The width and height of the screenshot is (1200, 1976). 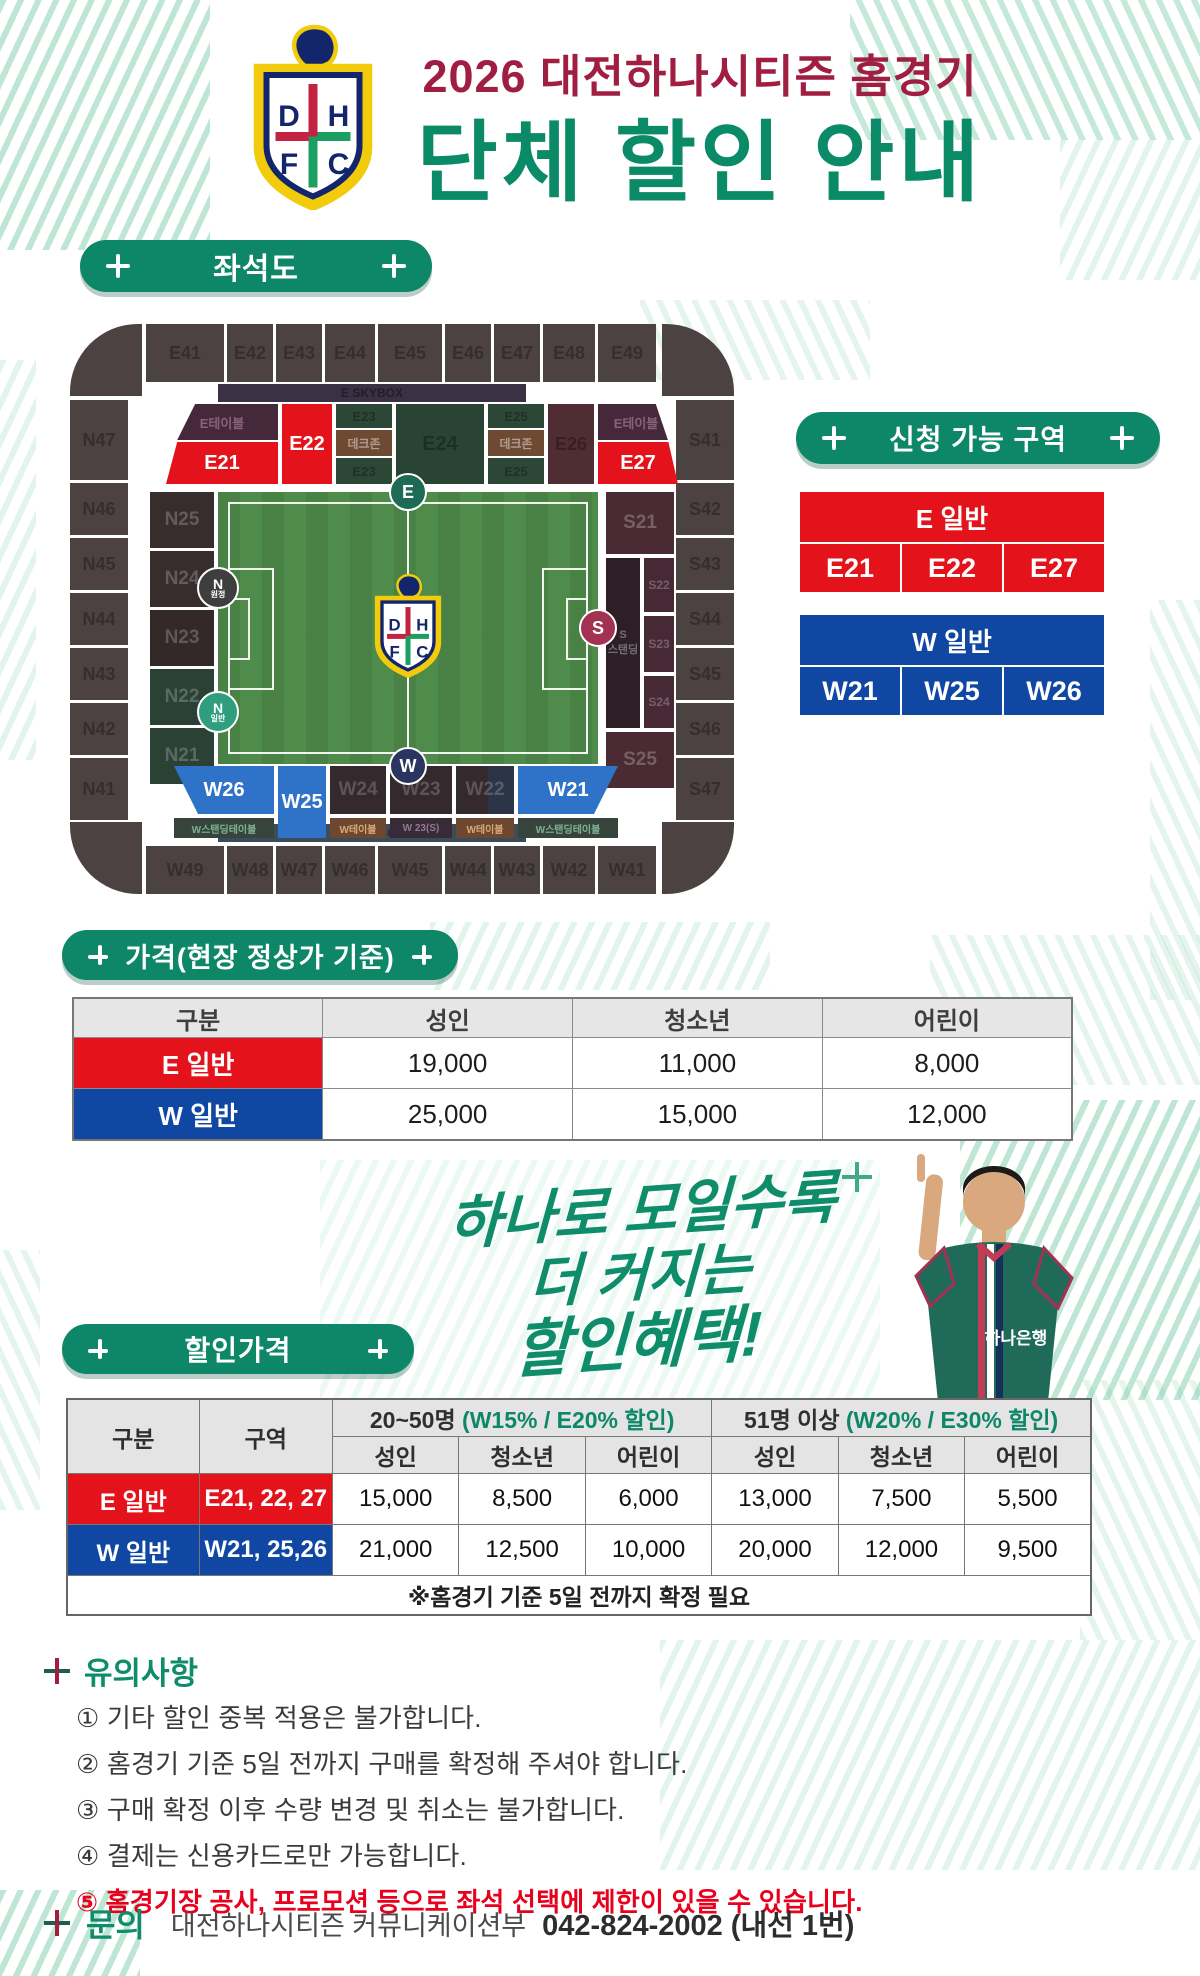 What do you see at coordinates (218, 584) in the screenshot?
I see `badge-north-away-letter: N` at bounding box center [218, 584].